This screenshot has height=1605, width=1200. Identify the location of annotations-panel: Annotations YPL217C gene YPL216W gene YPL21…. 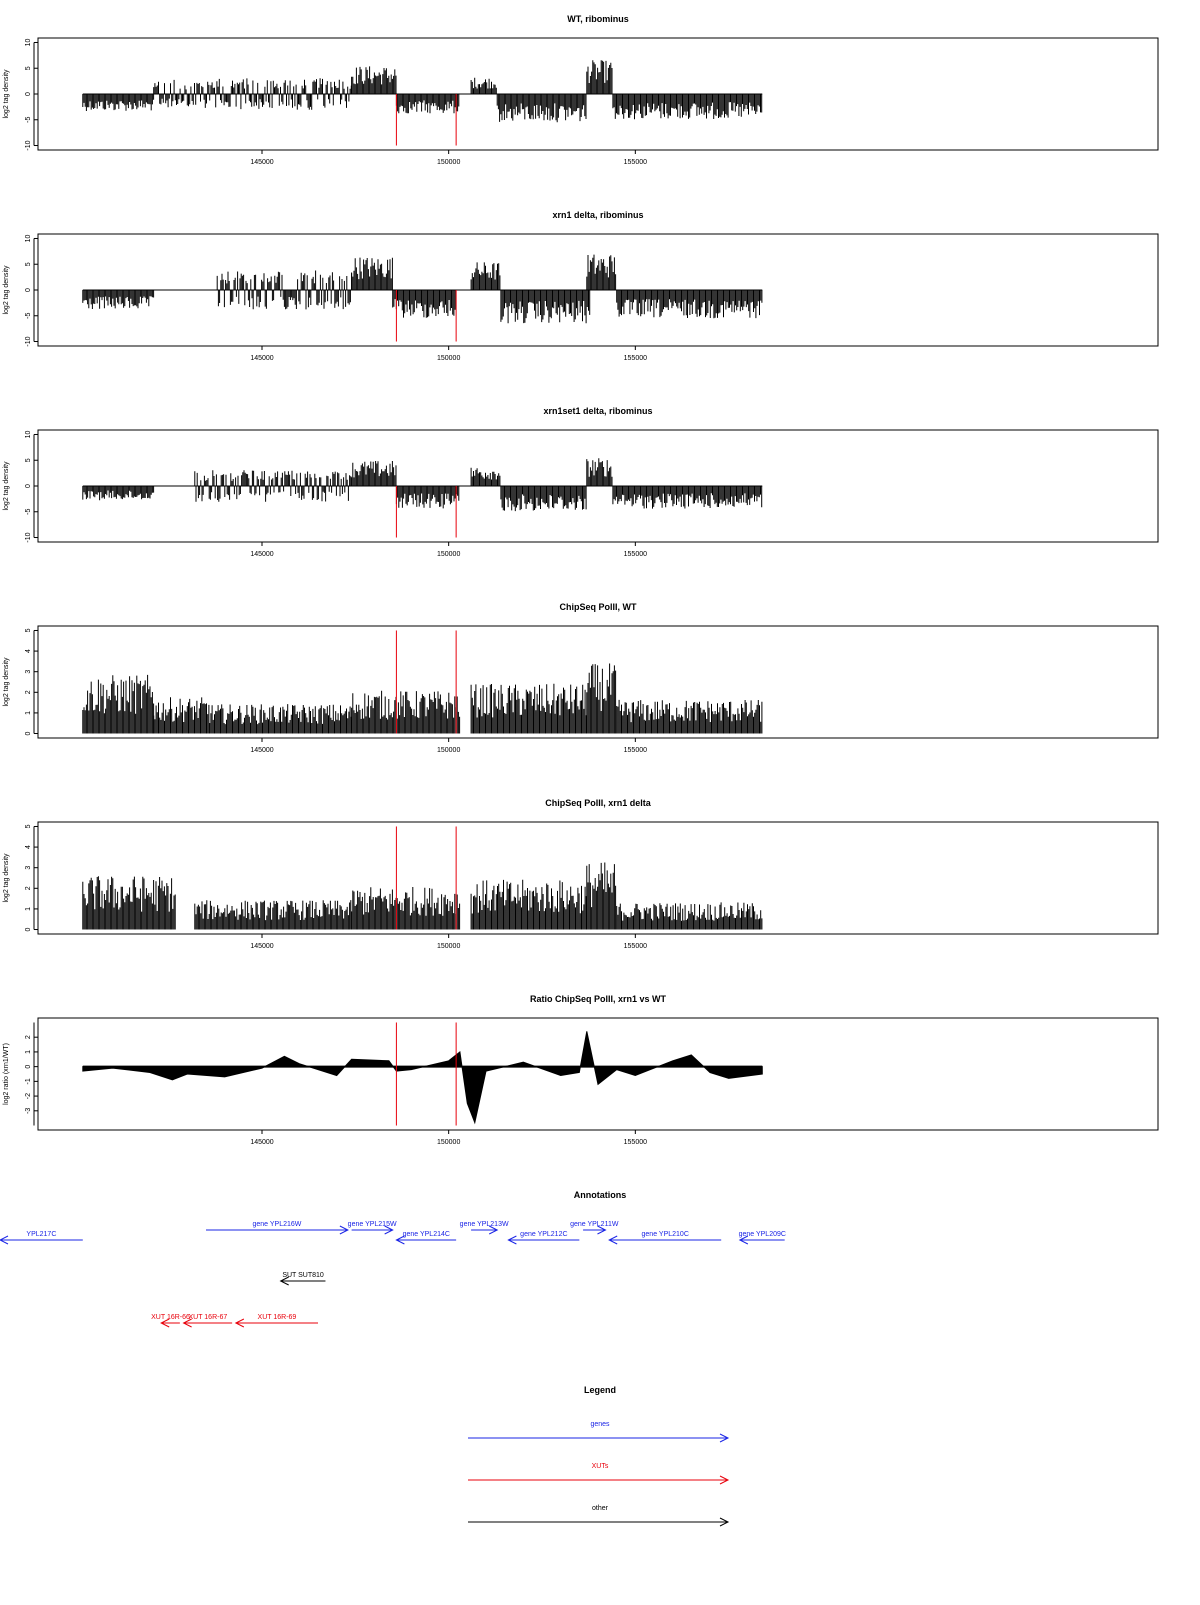
(393, 1259).